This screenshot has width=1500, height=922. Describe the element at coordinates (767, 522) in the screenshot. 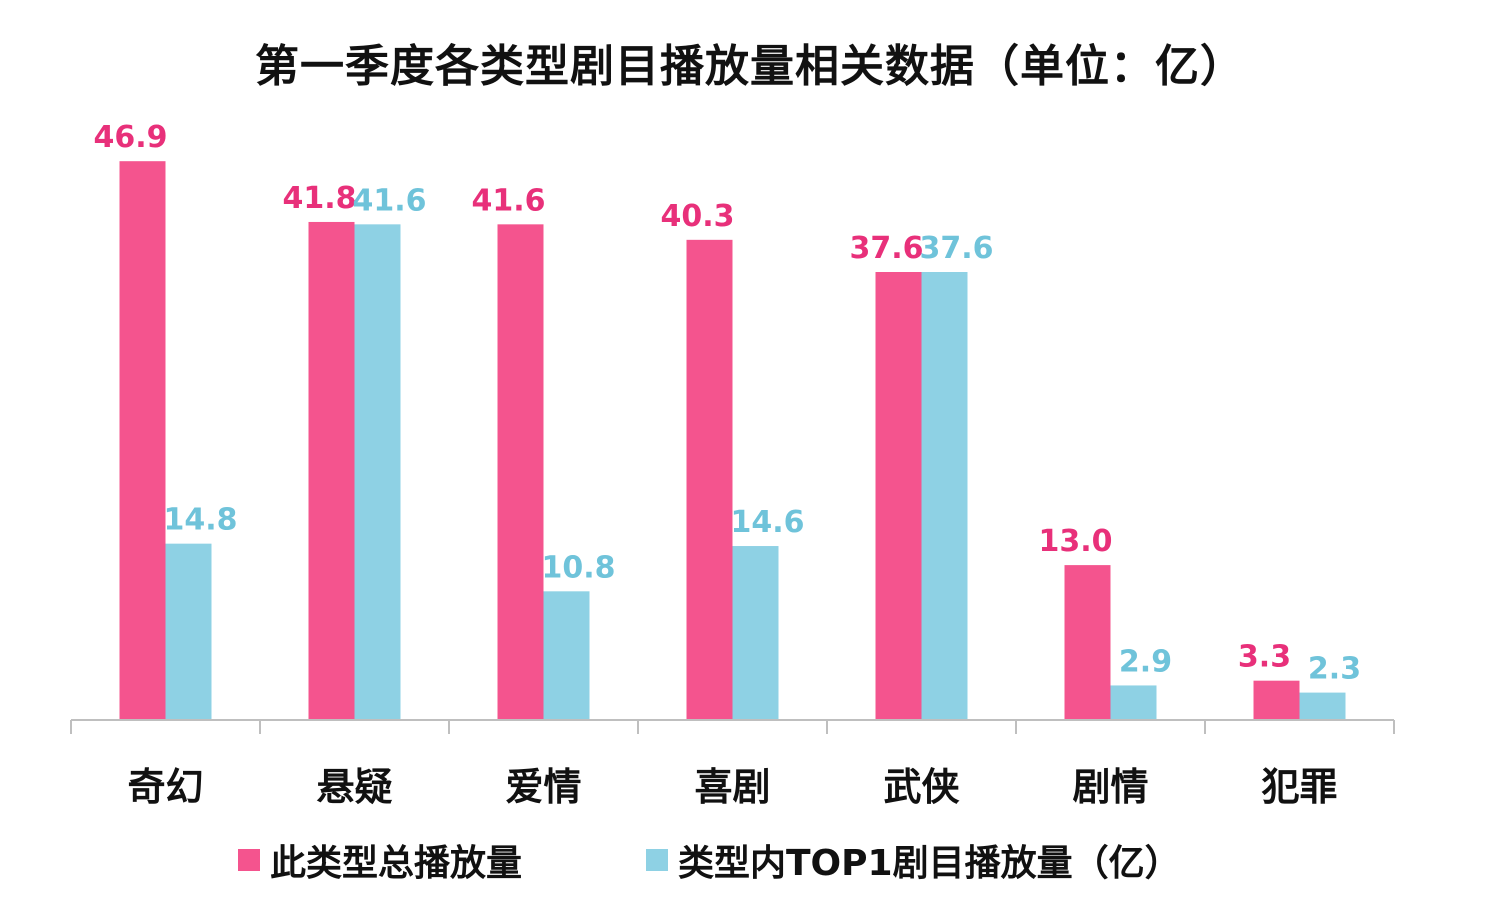

I see `data-label-top1-3: 14.6` at that location.